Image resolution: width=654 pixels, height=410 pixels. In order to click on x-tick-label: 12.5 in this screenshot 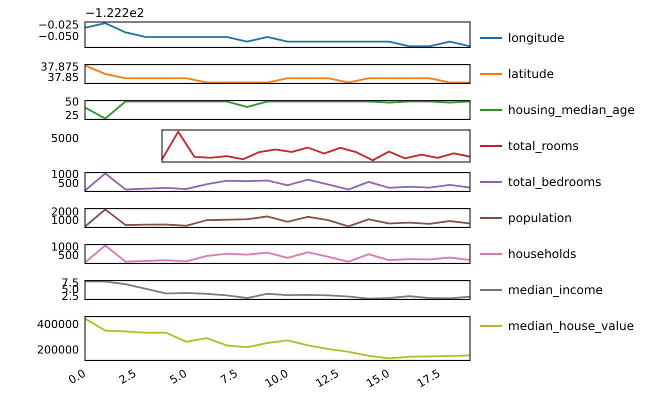, I will do `click(328, 378)`.